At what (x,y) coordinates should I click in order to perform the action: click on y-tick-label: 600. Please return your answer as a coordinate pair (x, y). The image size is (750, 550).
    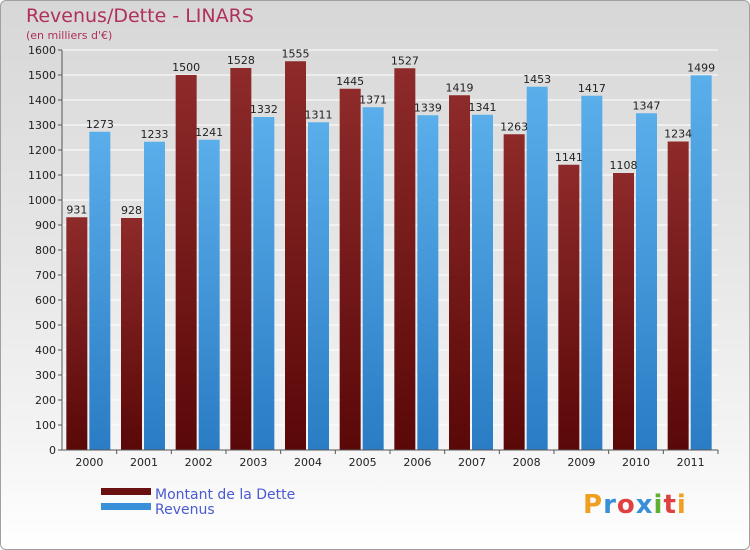
    Looking at the image, I should click on (45, 300).